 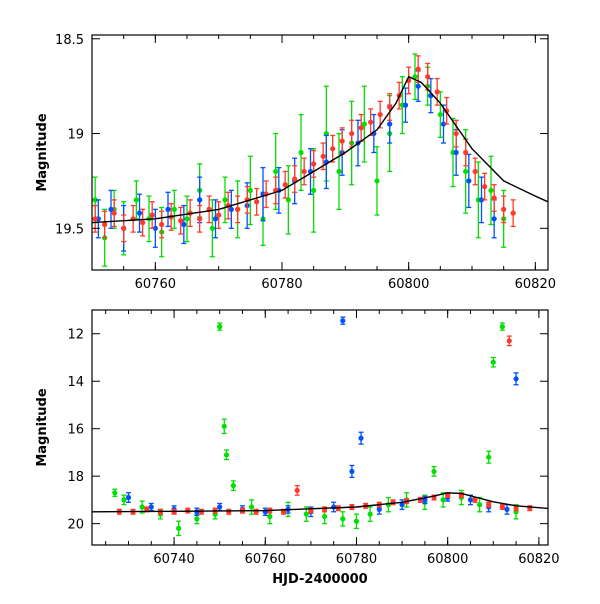 I want to click on y-tick-label: 18.5, so click(x=69, y=40).